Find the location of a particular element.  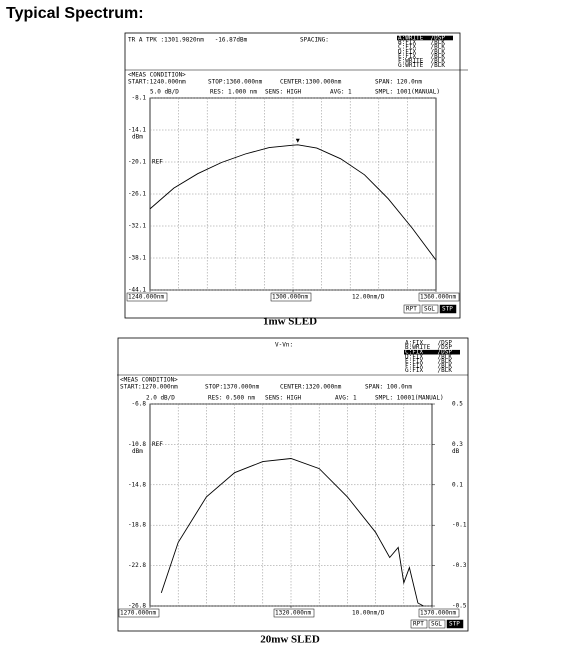

caption: 20mw SLED is located at coordinates (290, 640).